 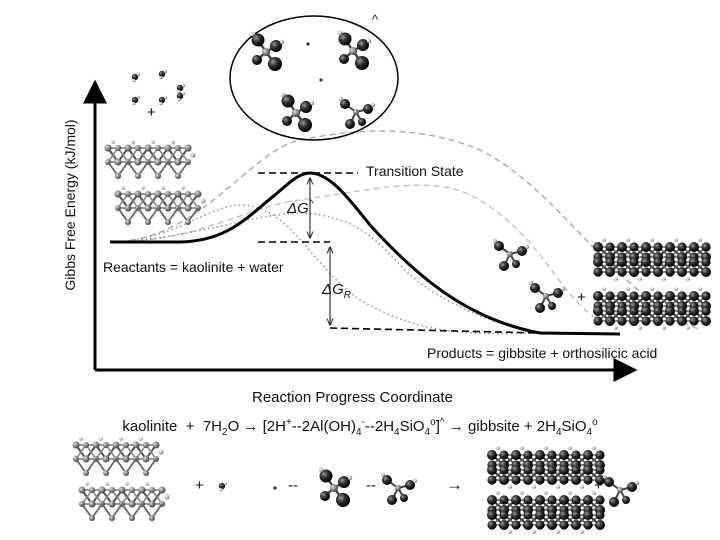 What do you see at coordinates (652, 284) in the screenshot?
I see `product-gibbsite` at bounding box center [652, 284].